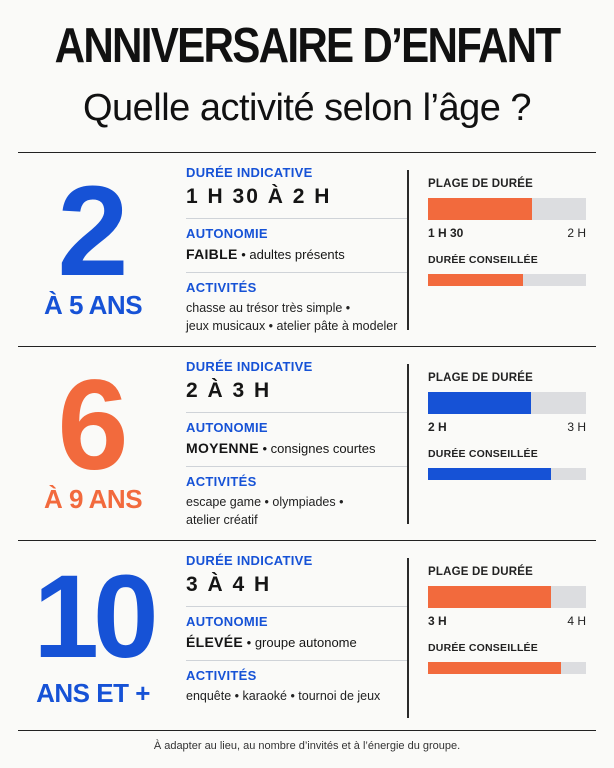  What do you see at coordinates (437, 621) in the screenshot?
I see `range-min: 3 H` at bounding box center [437, 621].